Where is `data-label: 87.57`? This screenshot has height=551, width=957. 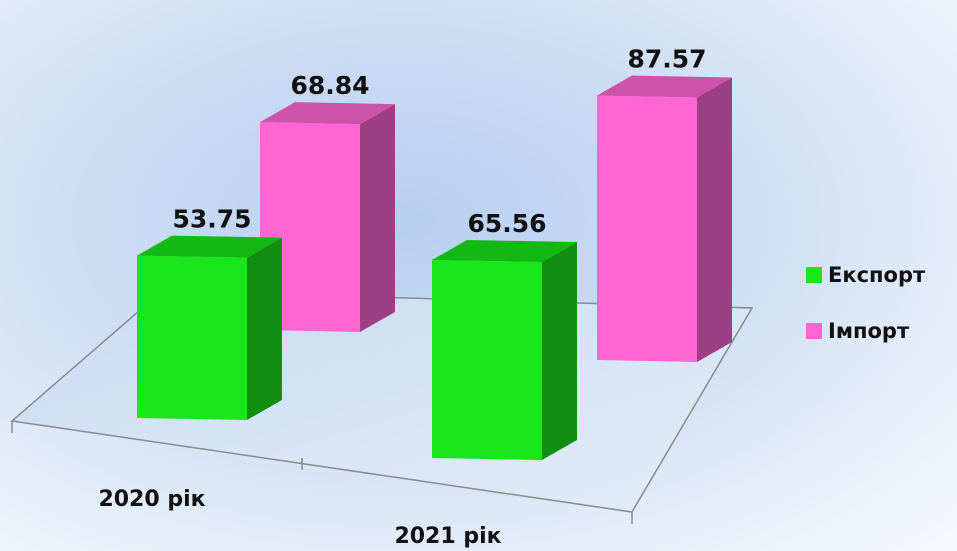 data-label: 87.57 is located at coordinates (666, 59).